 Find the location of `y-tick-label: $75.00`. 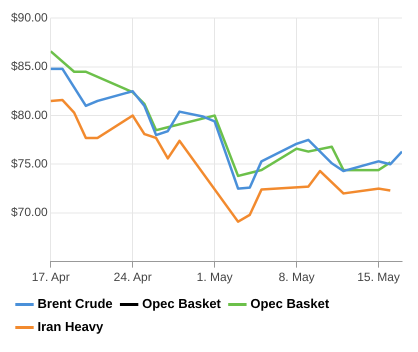

y-tick-label: $75.00 is located at coordinates (29, 163).